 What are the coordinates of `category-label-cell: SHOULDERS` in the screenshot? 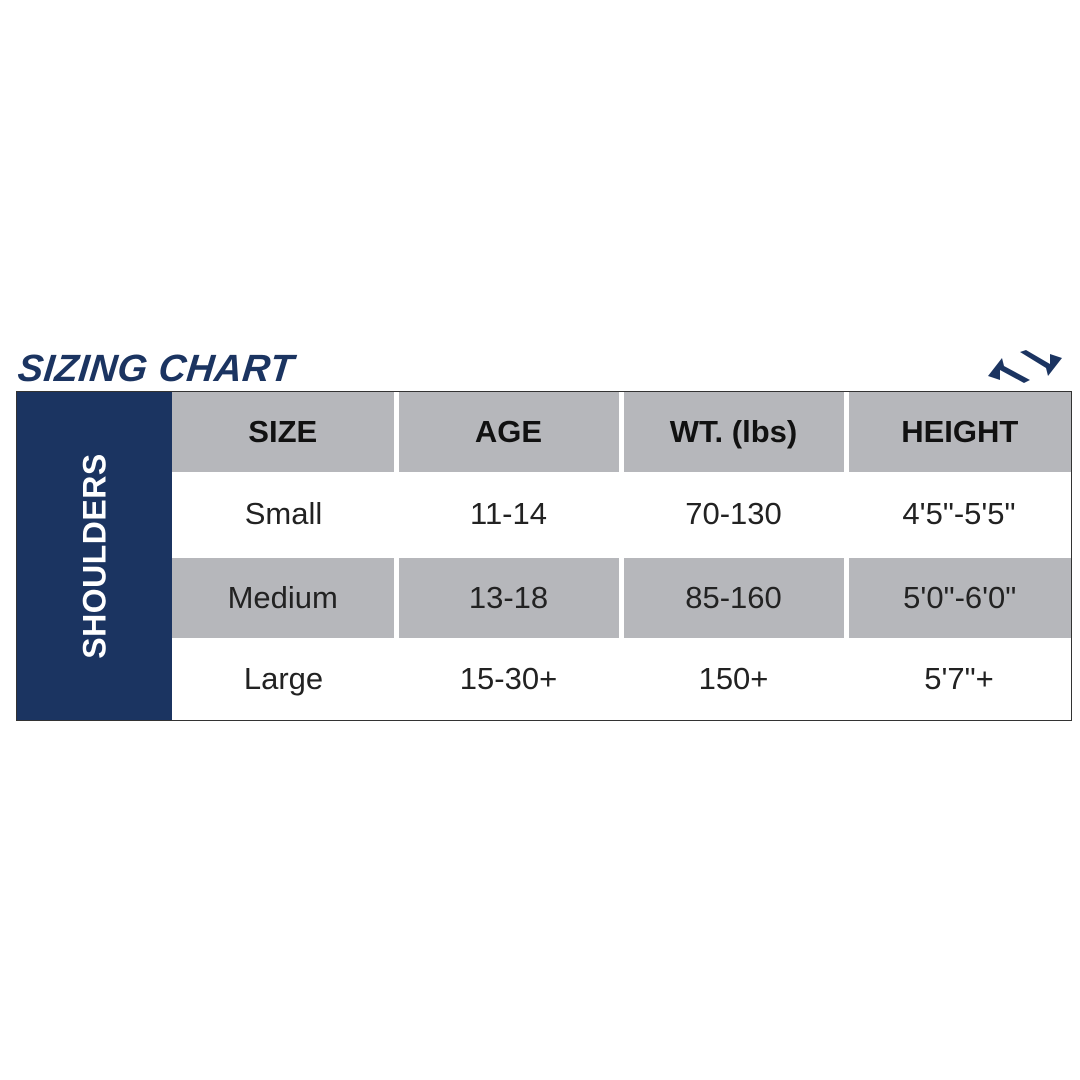 It's located at (94, 556).